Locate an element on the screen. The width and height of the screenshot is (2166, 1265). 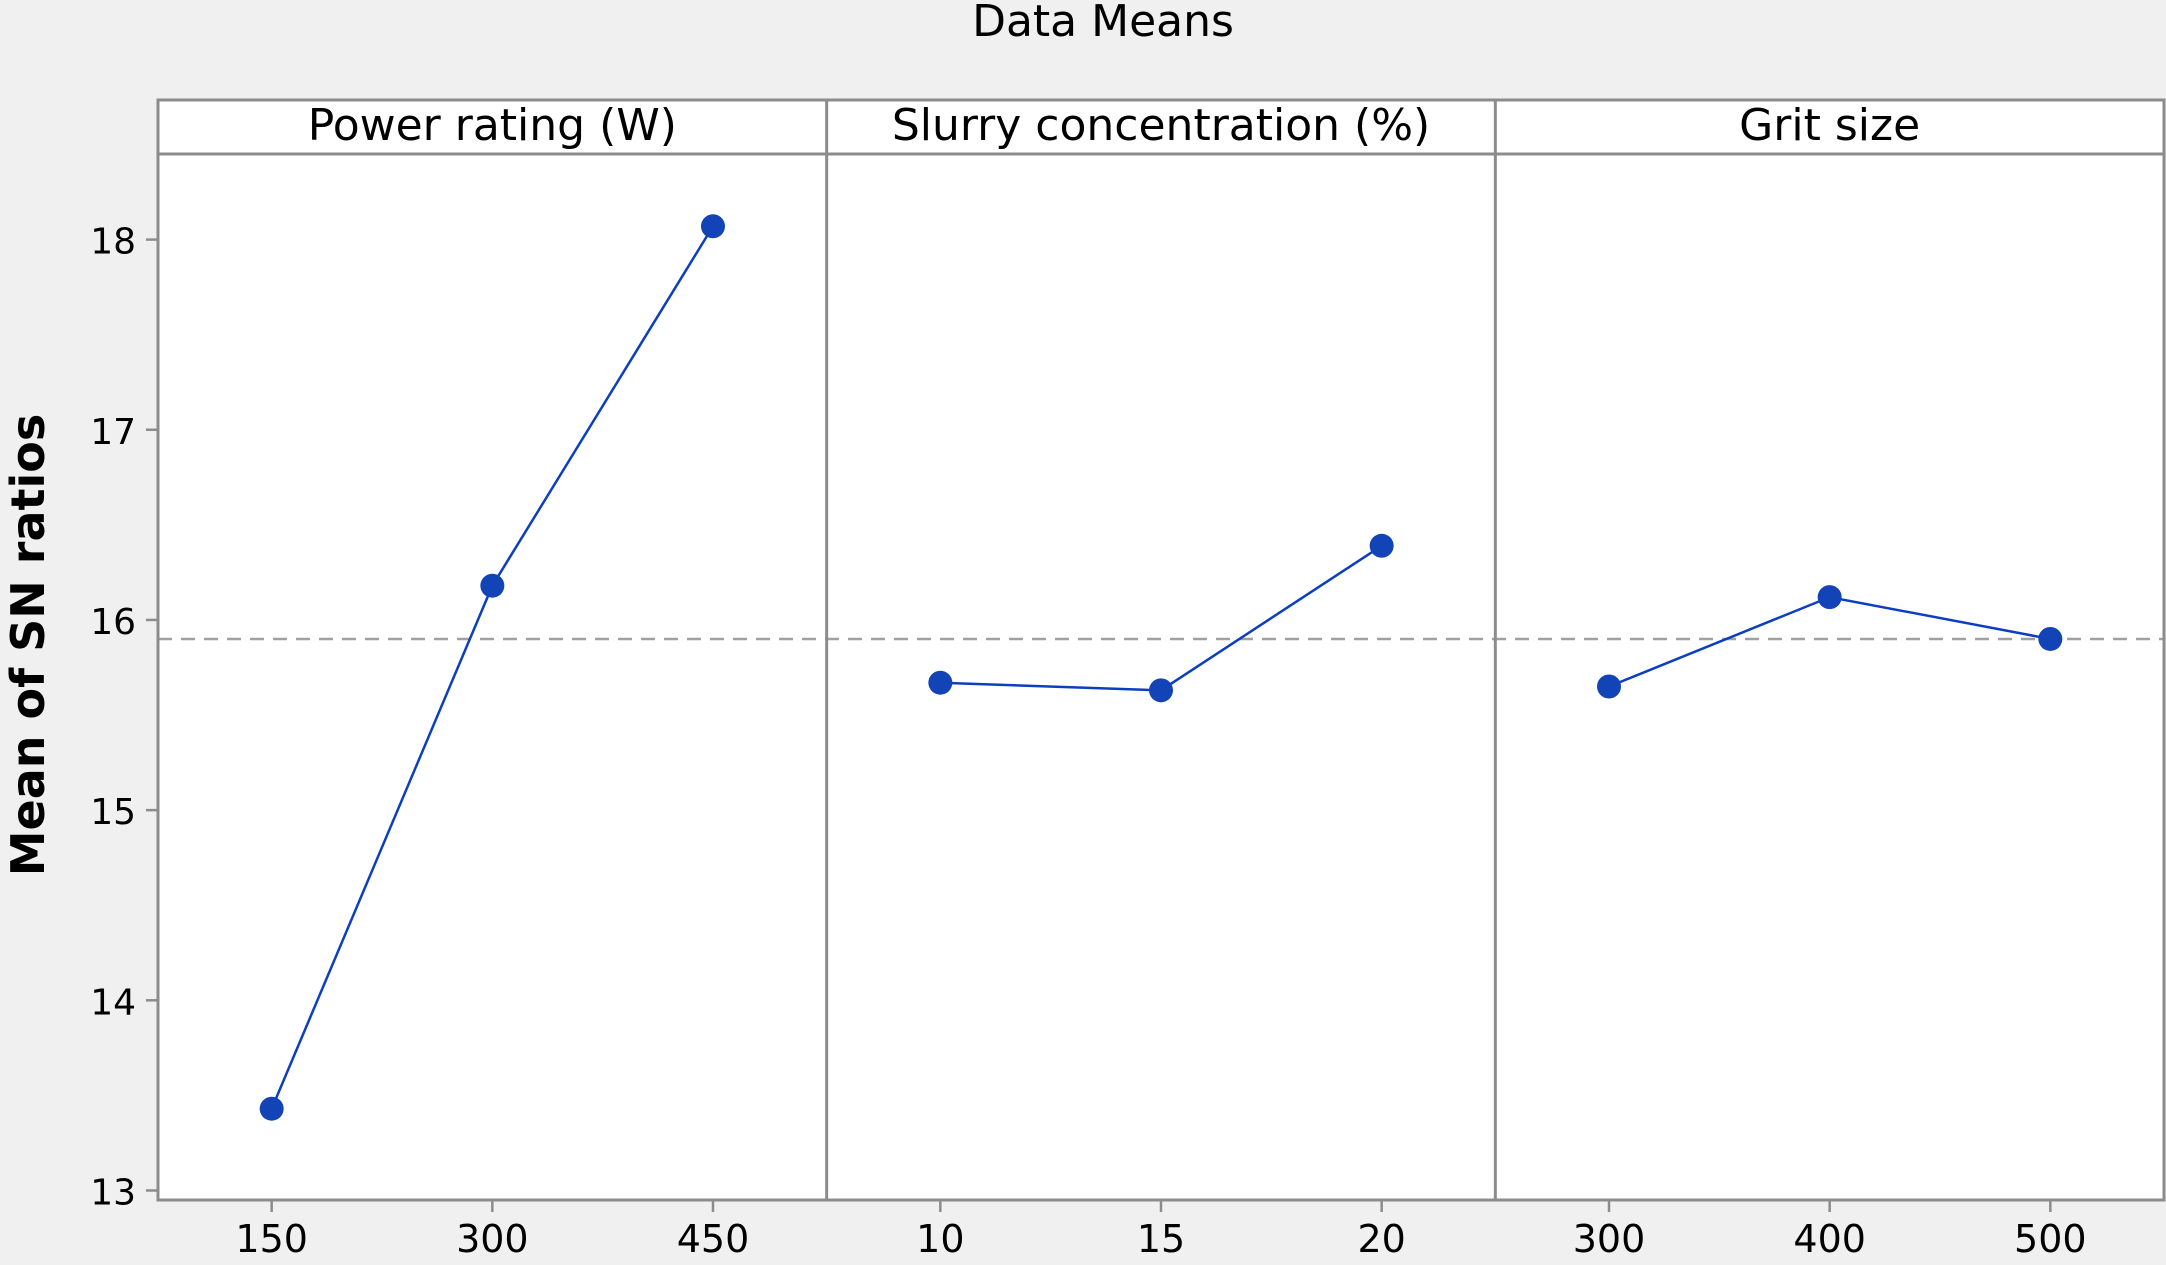
y-tick-label: 18 is located at coordinates (113, 242).